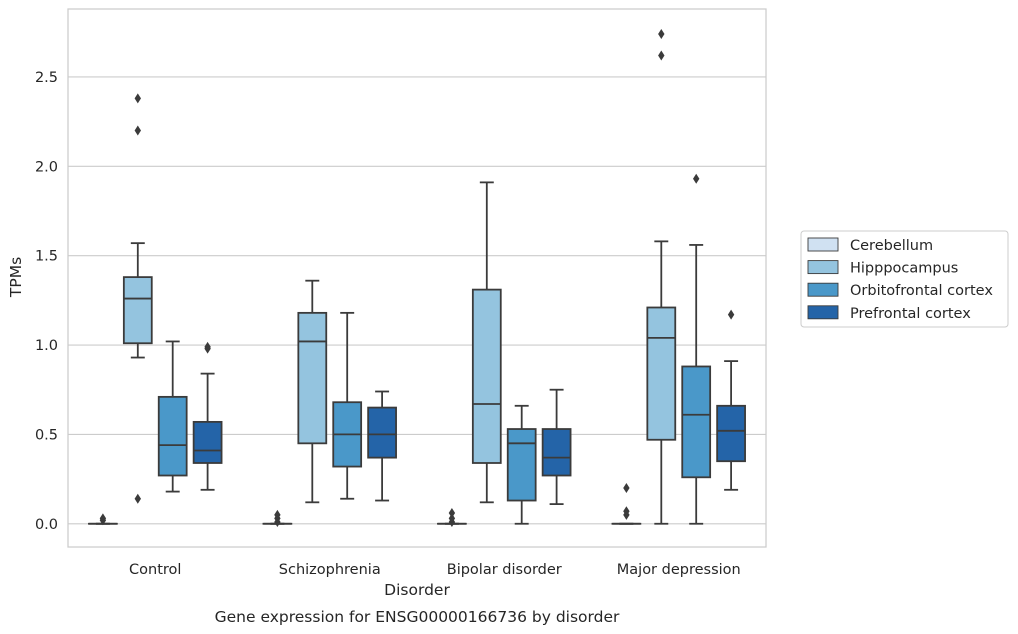  What do you see at coordinates (330, 570) in the screenshot?
I see `x-tick-label: Schizophrenia` at bounding box center [330, 570].